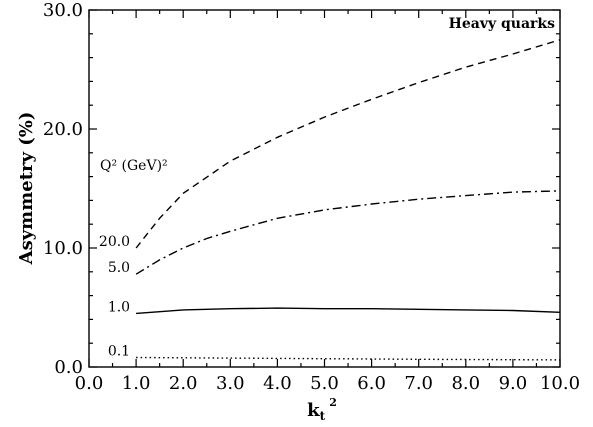 This screenshot has height=427, width=593. Describe the element at coordinates (230, 383) in the screenshot. I see `x-tick-label: 3.0` at that location.